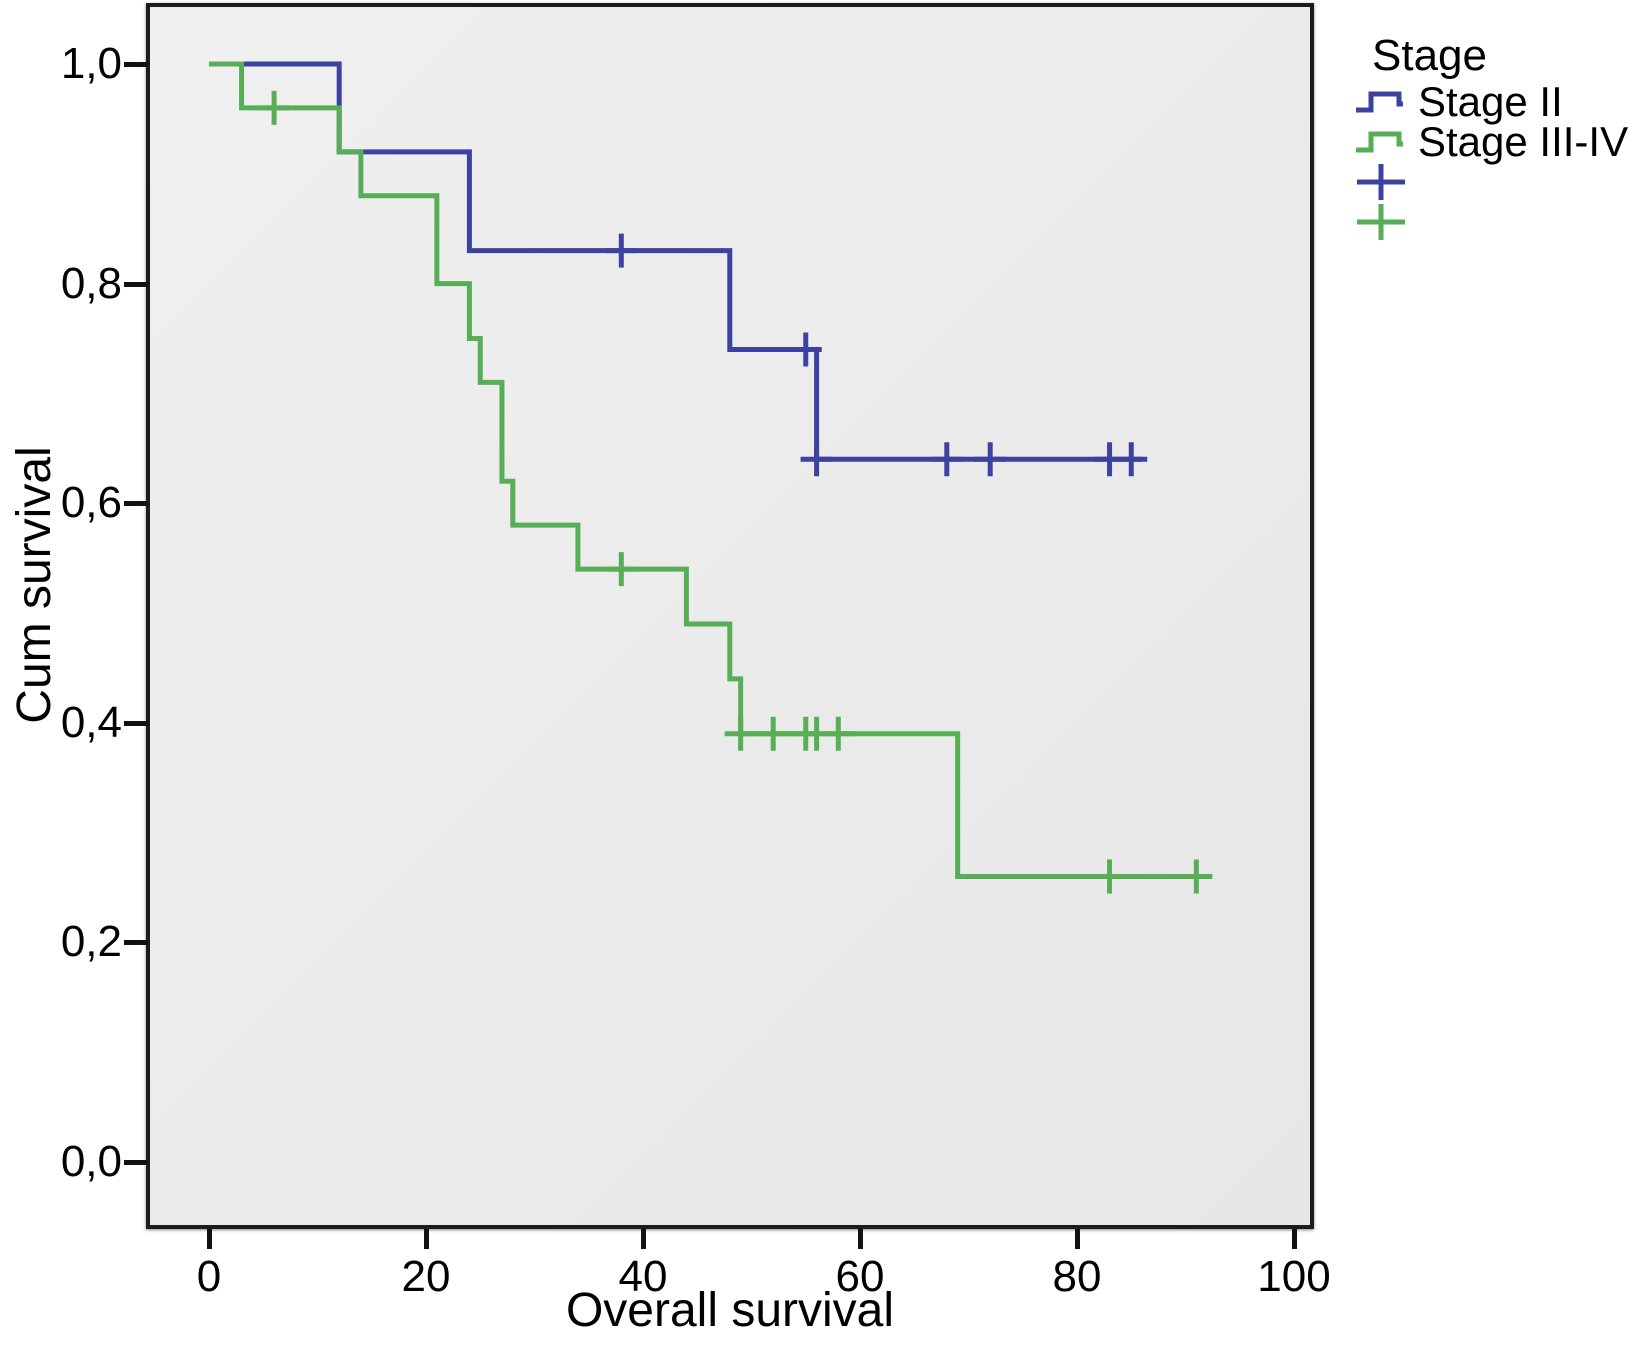  I want to click on x-tick-label: 0, so click(209, 1276).